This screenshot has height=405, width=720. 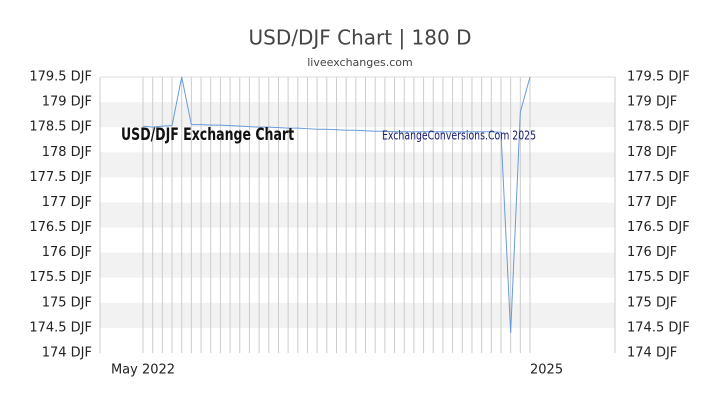 I want to click on y2-tick-label: 176 DJF, so click(x=652, y=252).